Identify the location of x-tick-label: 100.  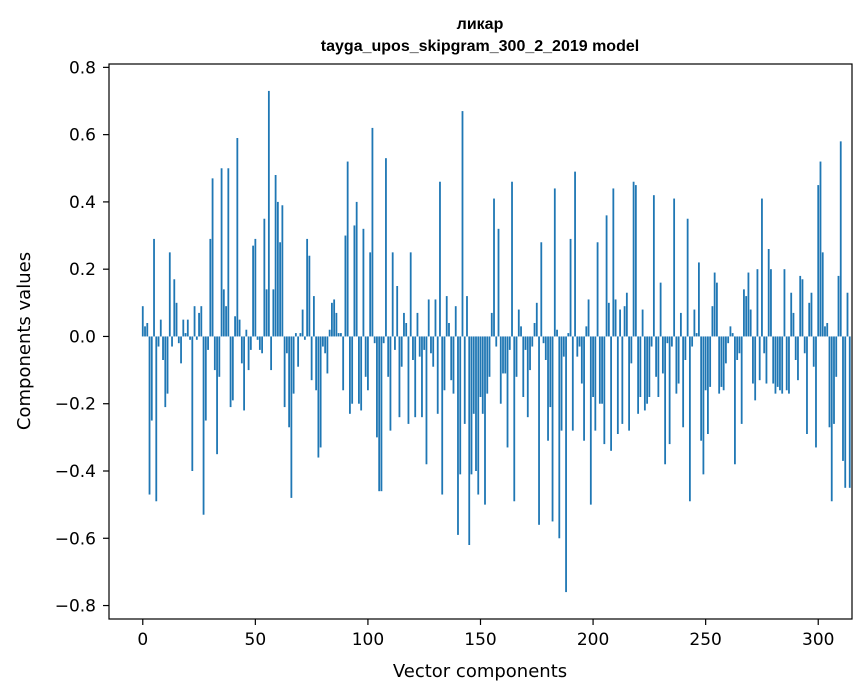
(368, 640).